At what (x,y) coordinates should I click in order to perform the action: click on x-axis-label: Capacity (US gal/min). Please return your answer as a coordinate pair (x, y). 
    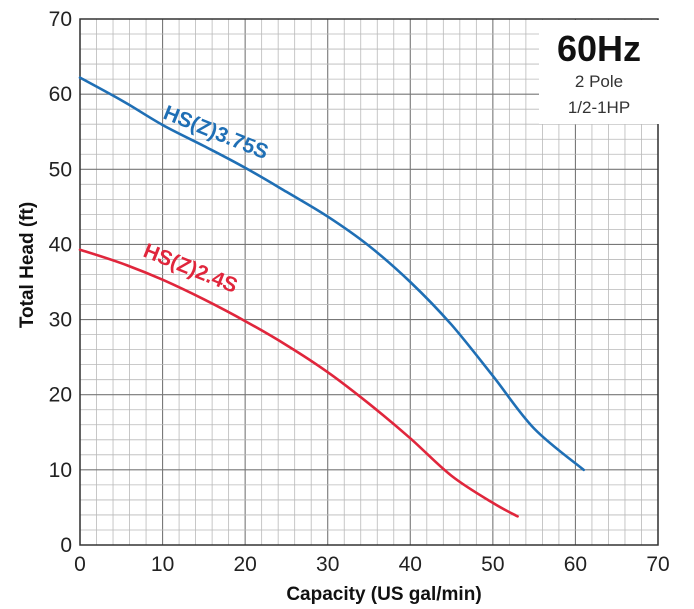
    Looking at the image, I should click on (383, 594).